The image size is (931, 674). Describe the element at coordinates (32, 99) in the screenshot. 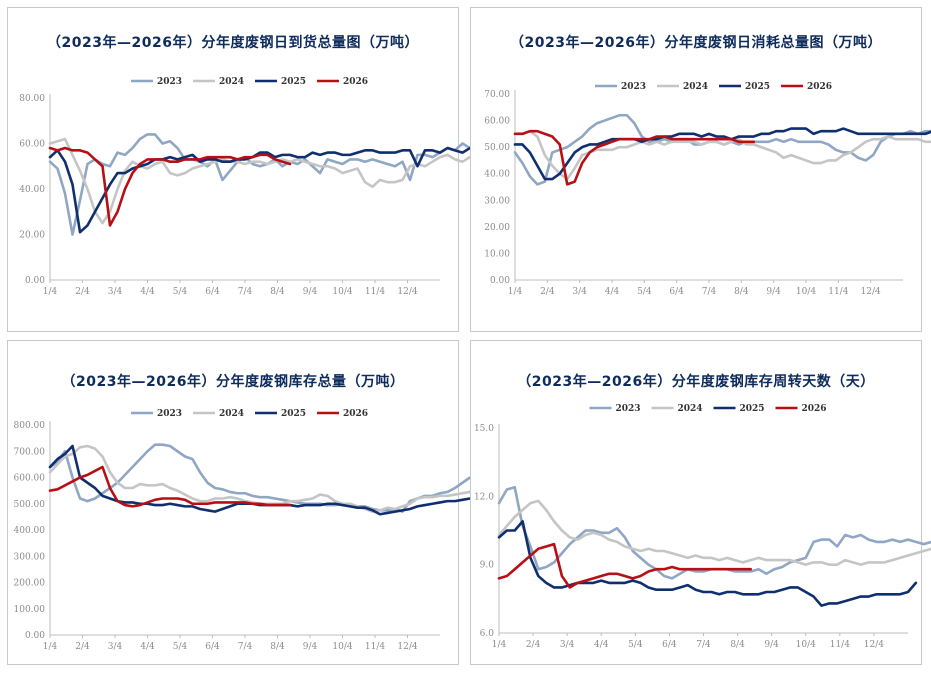

I see `y-tick-label: 80.00` at that location.